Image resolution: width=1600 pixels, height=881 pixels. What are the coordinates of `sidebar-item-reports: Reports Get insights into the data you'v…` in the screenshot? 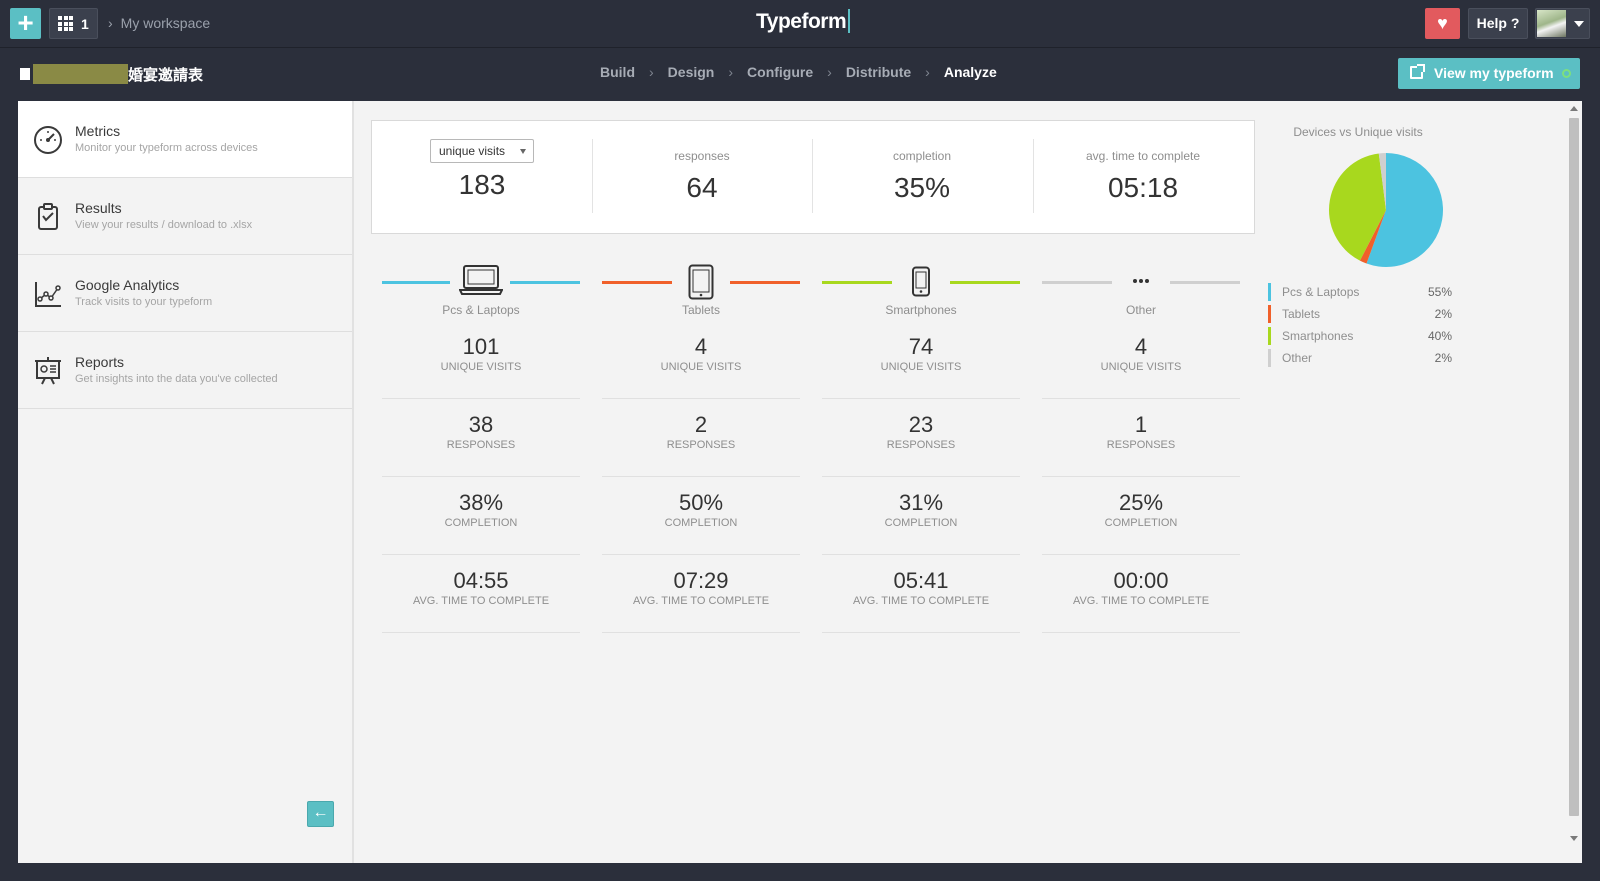 It's located at (185, 370).